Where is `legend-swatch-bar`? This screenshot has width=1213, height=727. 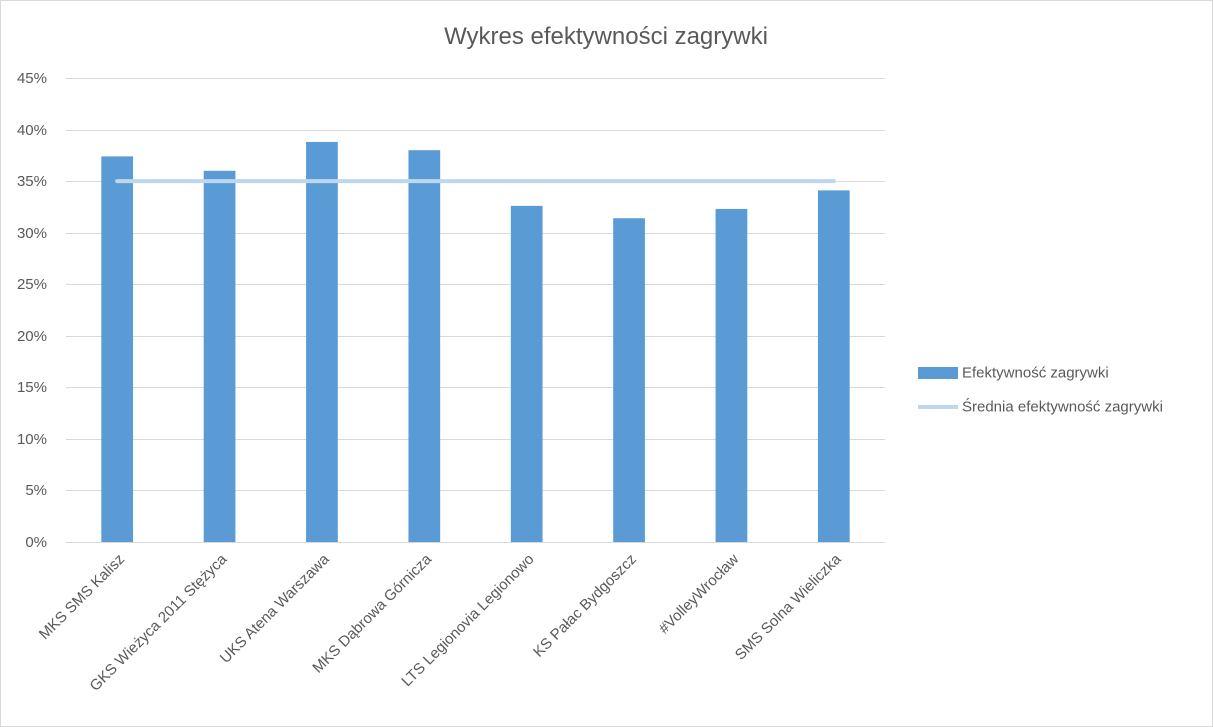
legend-swatch-bar is located at coordinates (938, 373).